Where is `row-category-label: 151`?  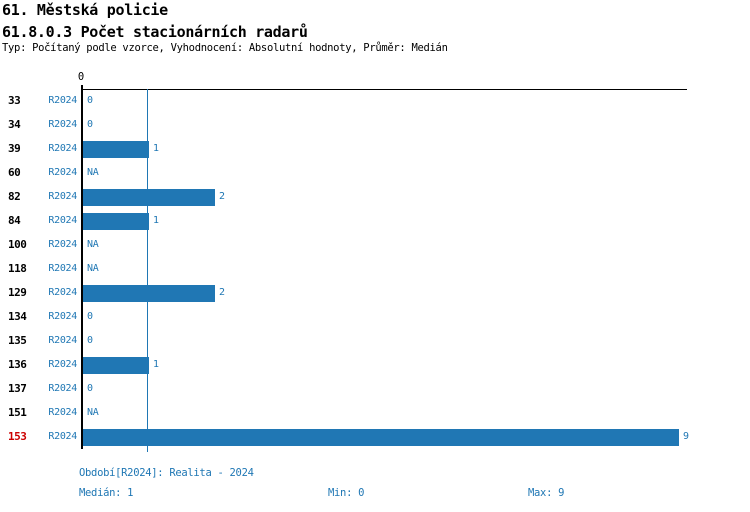 row-category-label: 151 is located at coordinates (17, 412).